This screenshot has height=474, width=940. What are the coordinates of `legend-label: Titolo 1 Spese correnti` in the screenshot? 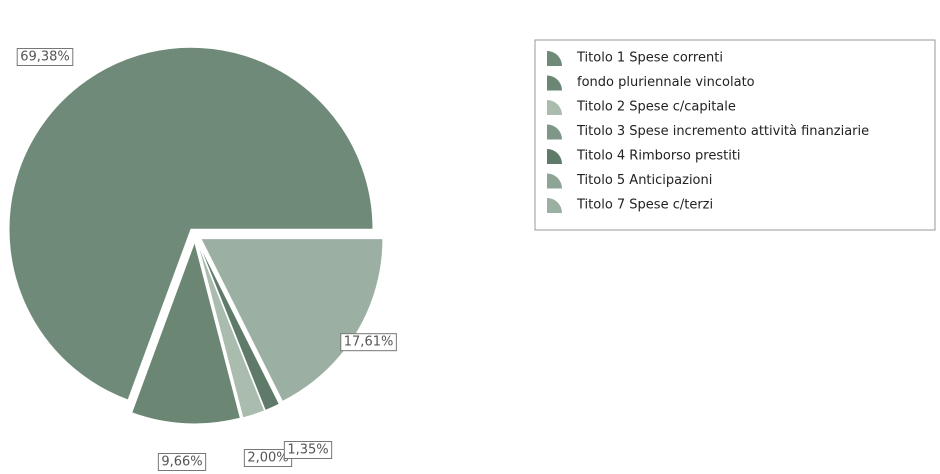 It's located at (649, 58).